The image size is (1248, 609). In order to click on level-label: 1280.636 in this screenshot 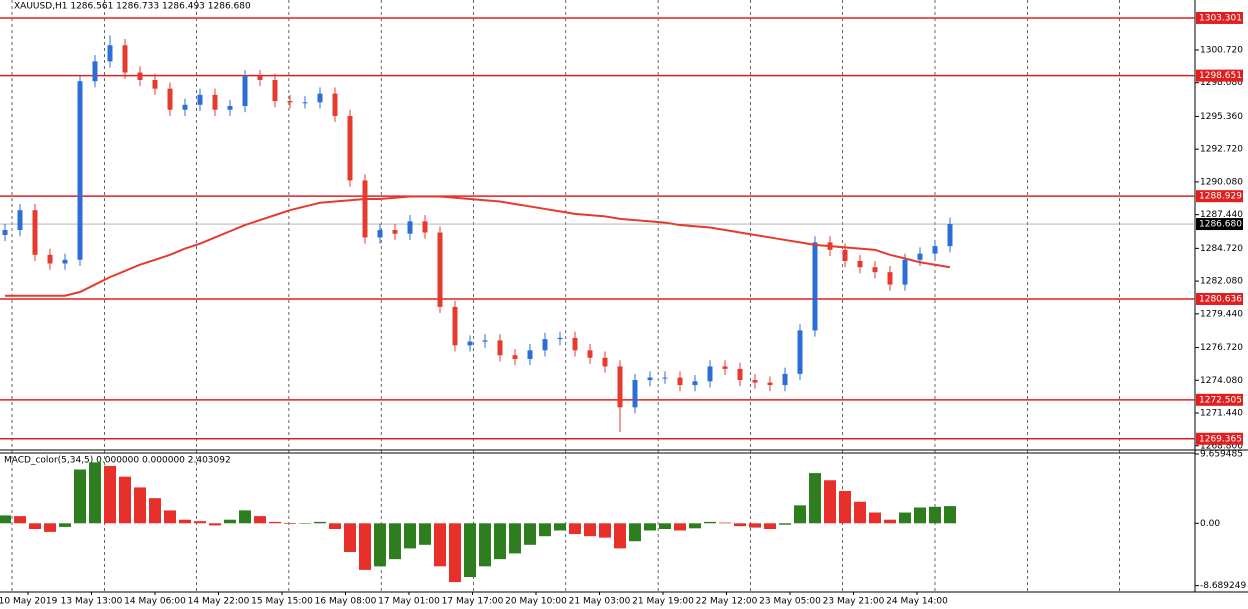, I will do `click(1220, 300)`.